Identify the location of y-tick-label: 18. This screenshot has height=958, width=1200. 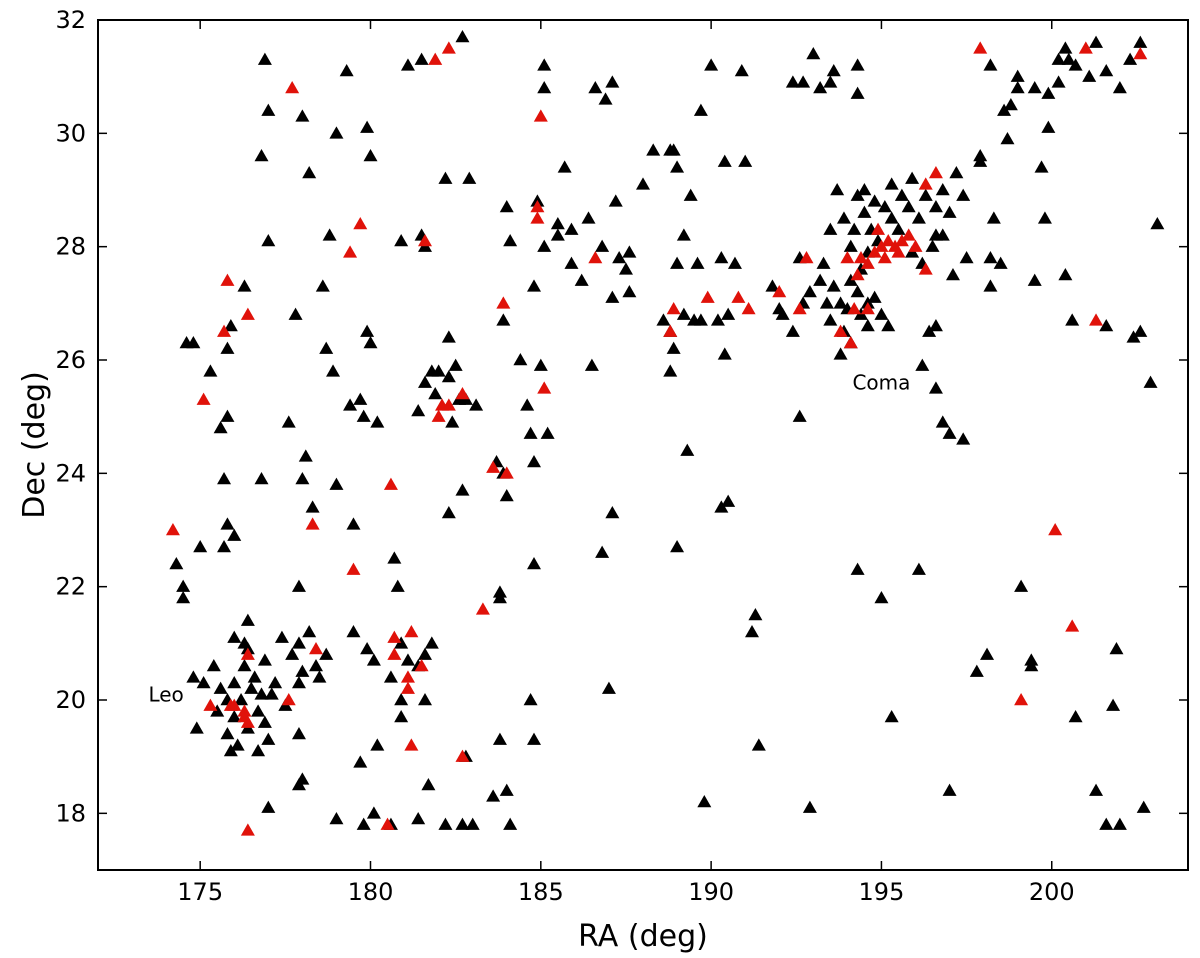
(70, 813).